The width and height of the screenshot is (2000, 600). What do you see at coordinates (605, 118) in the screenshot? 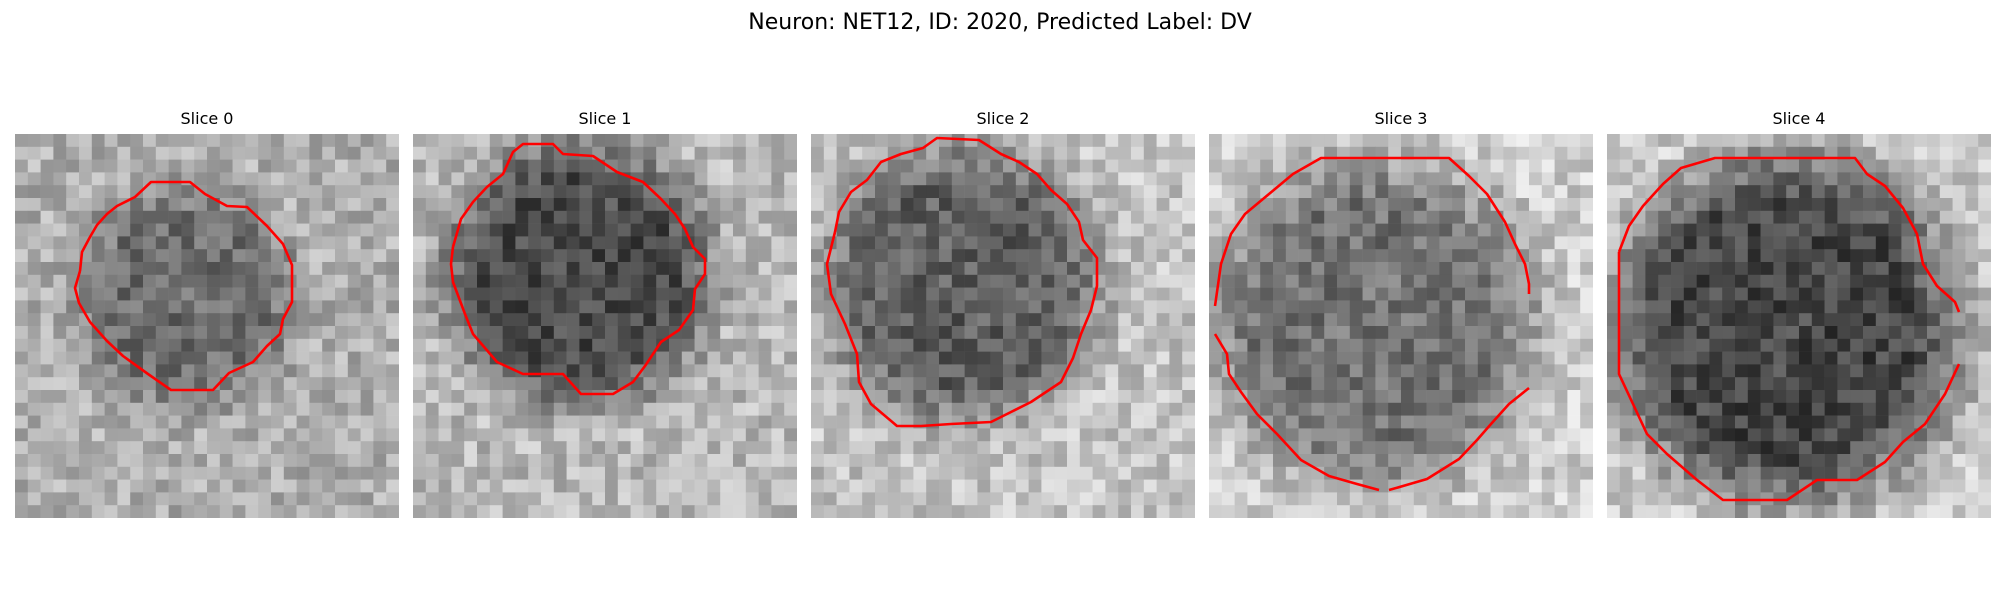
I see `slice-title: Slice 1` at bounding box center [605, 118].